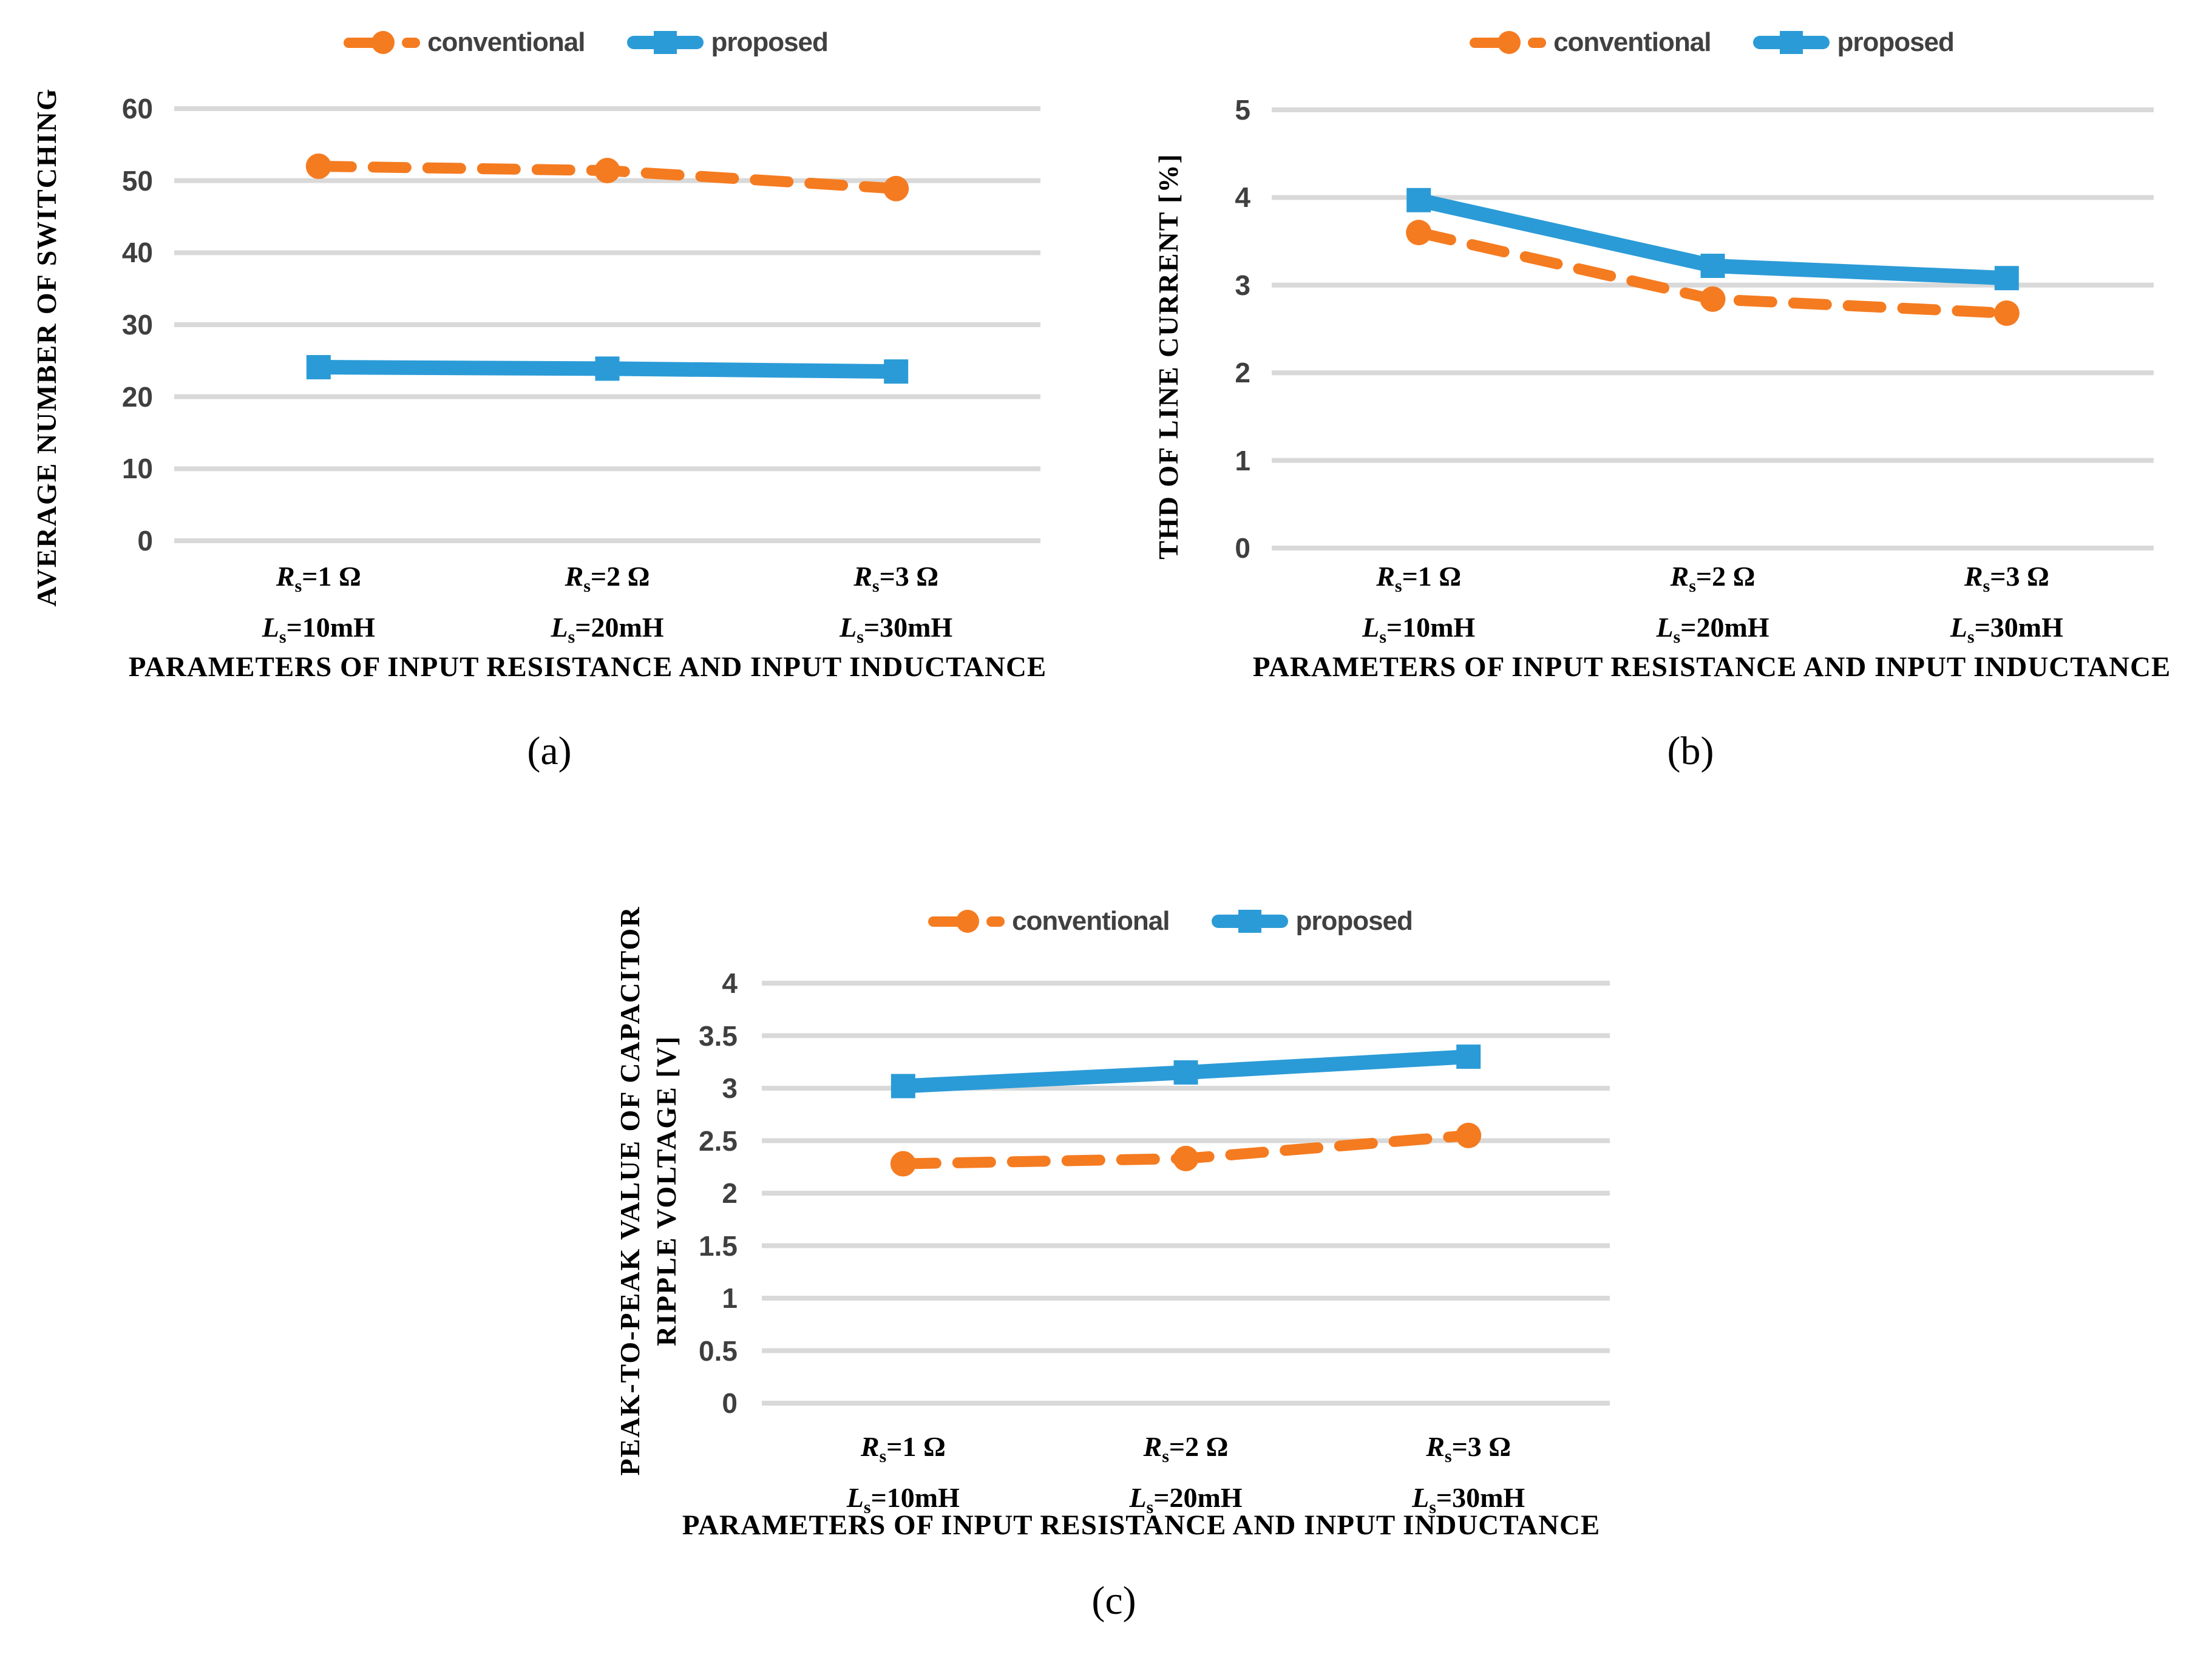 The height and width of the screenshot is (1669, 2212). I want to click on y-tick-label: 2.5, so click(718, 1141).